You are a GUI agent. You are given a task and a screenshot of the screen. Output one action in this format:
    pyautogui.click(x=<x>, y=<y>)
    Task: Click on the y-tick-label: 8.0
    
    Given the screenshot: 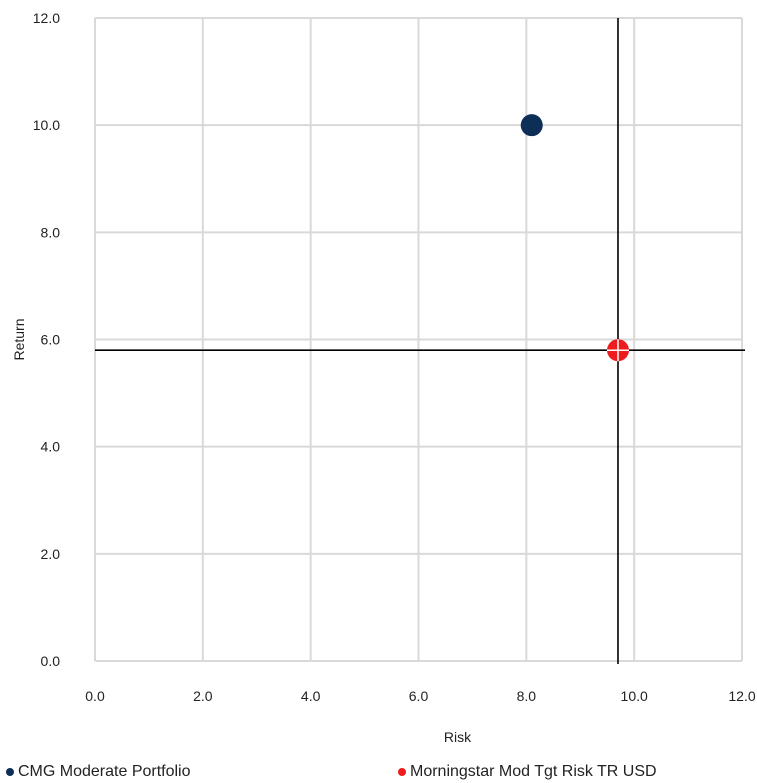 What is the action you would take?
    pyautogui.click(x=51, y=232)
    